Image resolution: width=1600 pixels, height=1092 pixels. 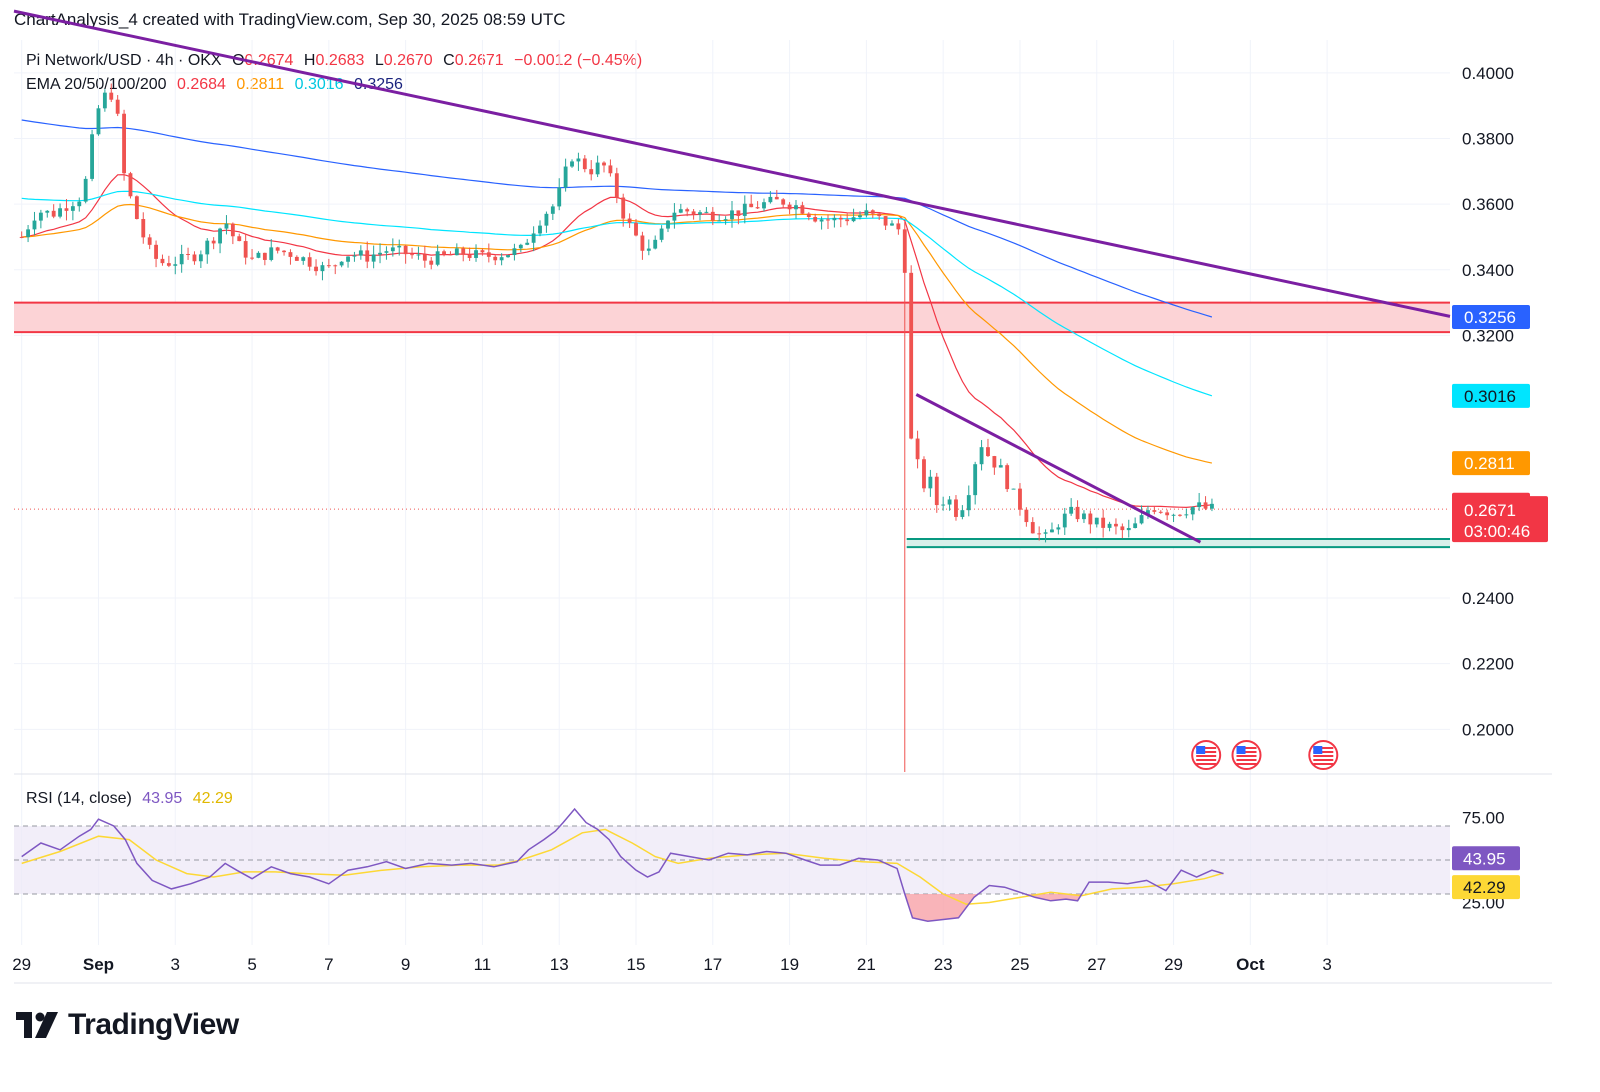 What do you see at coordinates (672, 964) in the screenshot?
I see `time-axis: 29 Sep 3 5 7 9 11 13 15 17 19 21 23 25 27 29 Oct 3` at bounding box center [672, 964].